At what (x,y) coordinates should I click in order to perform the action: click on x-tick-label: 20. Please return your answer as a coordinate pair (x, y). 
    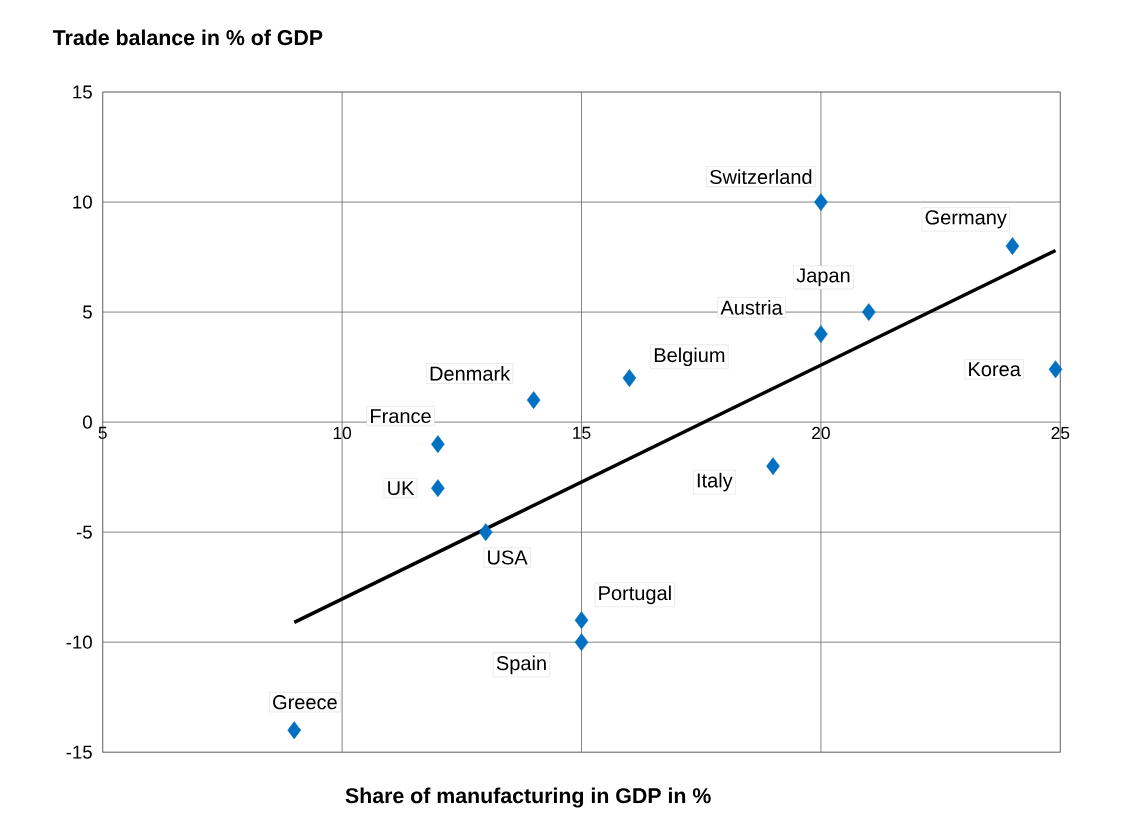
    Looking at the image, I should click on (821, 433).